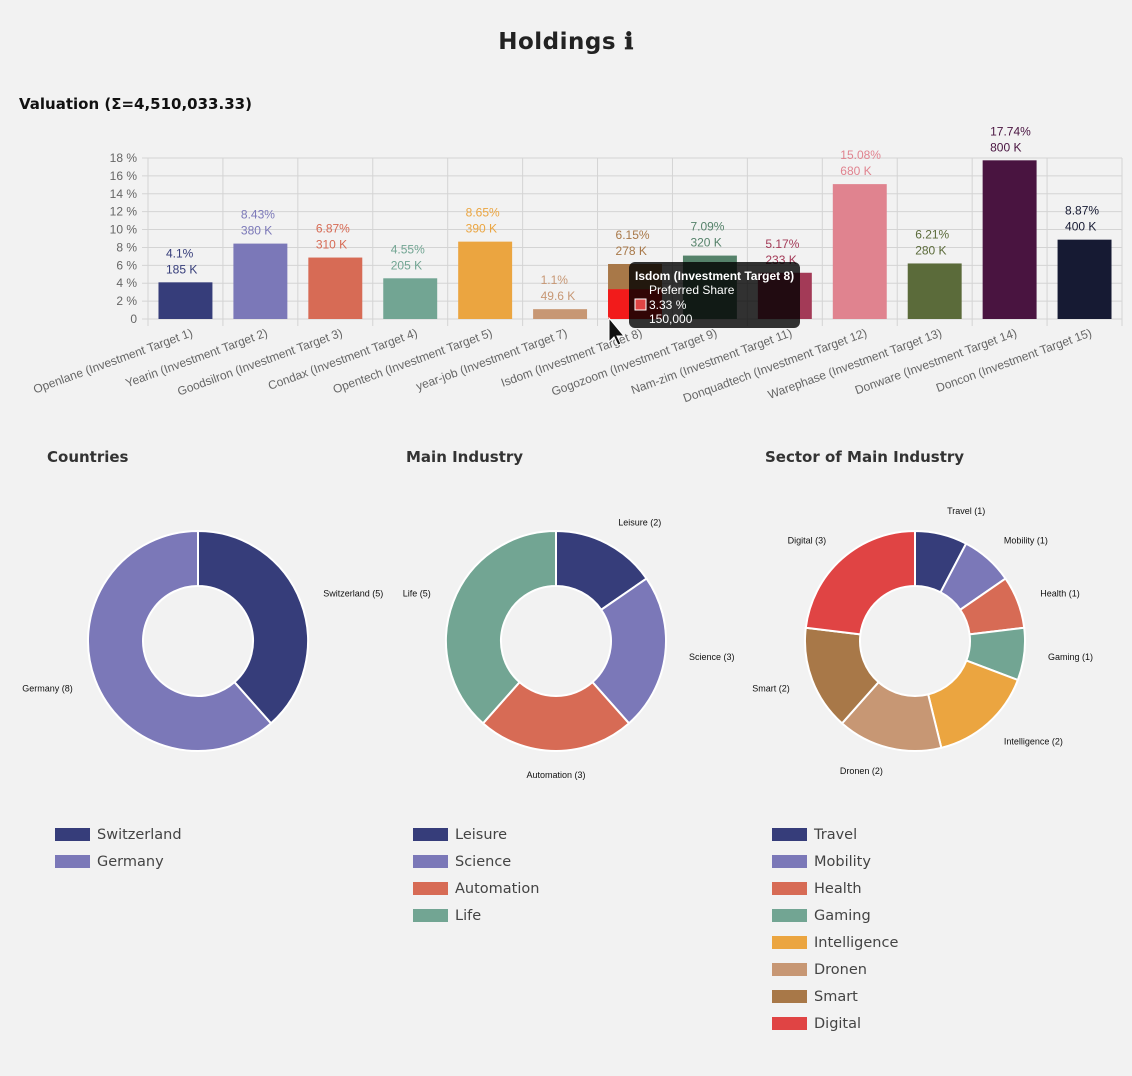  Describe the element at coordinates (1082, 211) in the screenshot. I see `bar-pct-label: 8.87%` at that location.